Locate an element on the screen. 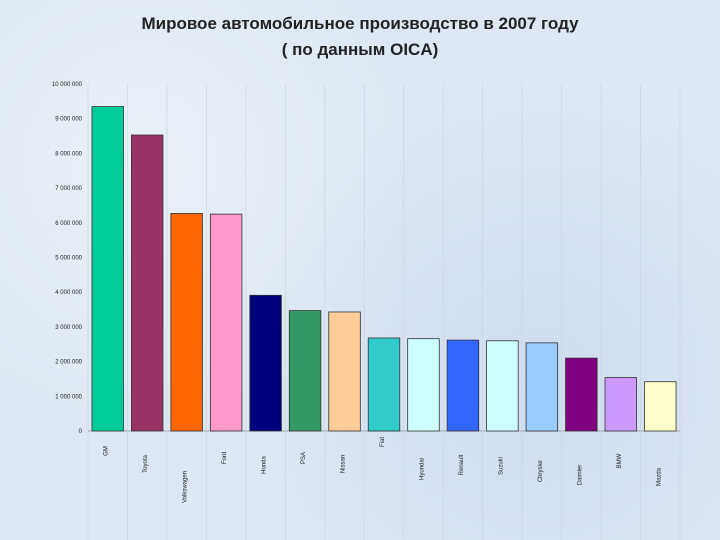  category-label: Chrysler is located at coordinates (541, 471).